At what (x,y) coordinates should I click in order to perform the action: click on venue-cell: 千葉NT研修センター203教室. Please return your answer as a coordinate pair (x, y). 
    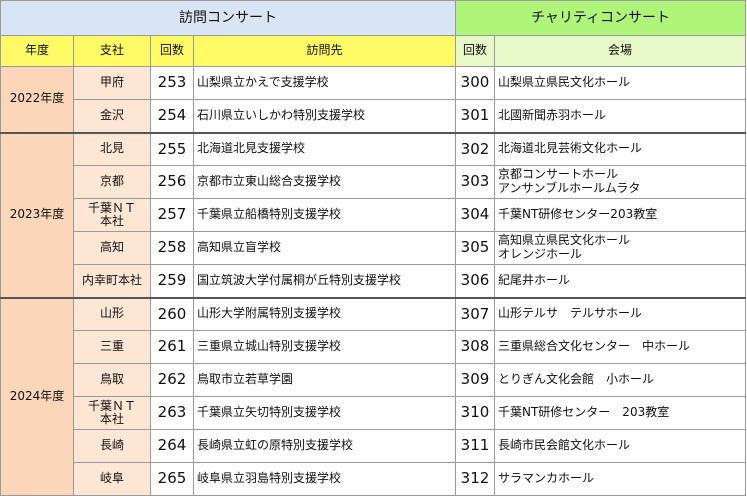
    Looking at the image, I should click on (620, 215).